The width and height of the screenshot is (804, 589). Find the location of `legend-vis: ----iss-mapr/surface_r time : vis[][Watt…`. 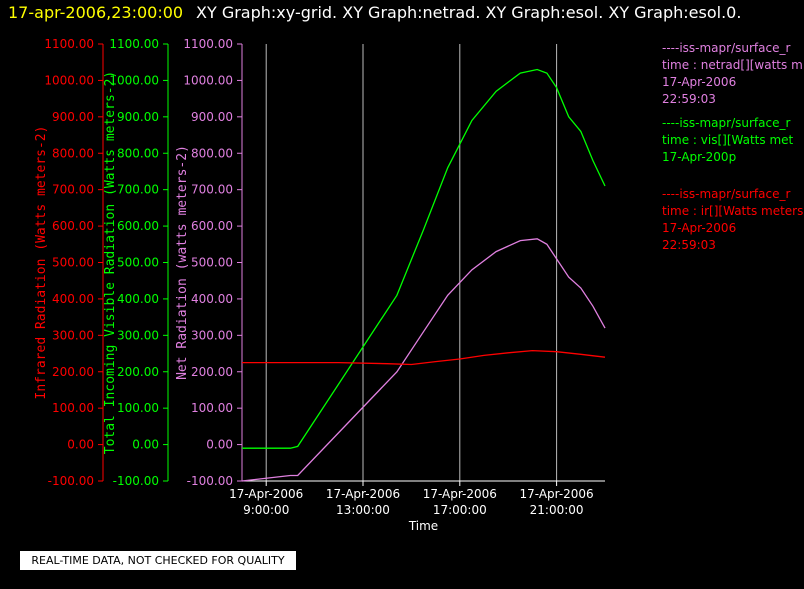

legend-vis: ----iss-mapr/surface_r time : vis[][Watt… is located at coordinates (733, 140).